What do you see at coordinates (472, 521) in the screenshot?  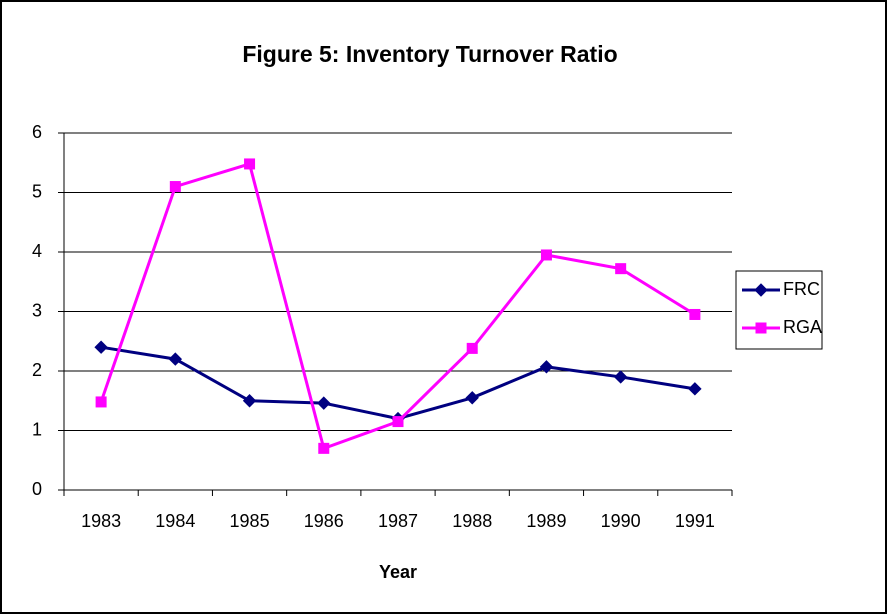 I see `x-tick-label: 1988` at bounding box center [472, 521].